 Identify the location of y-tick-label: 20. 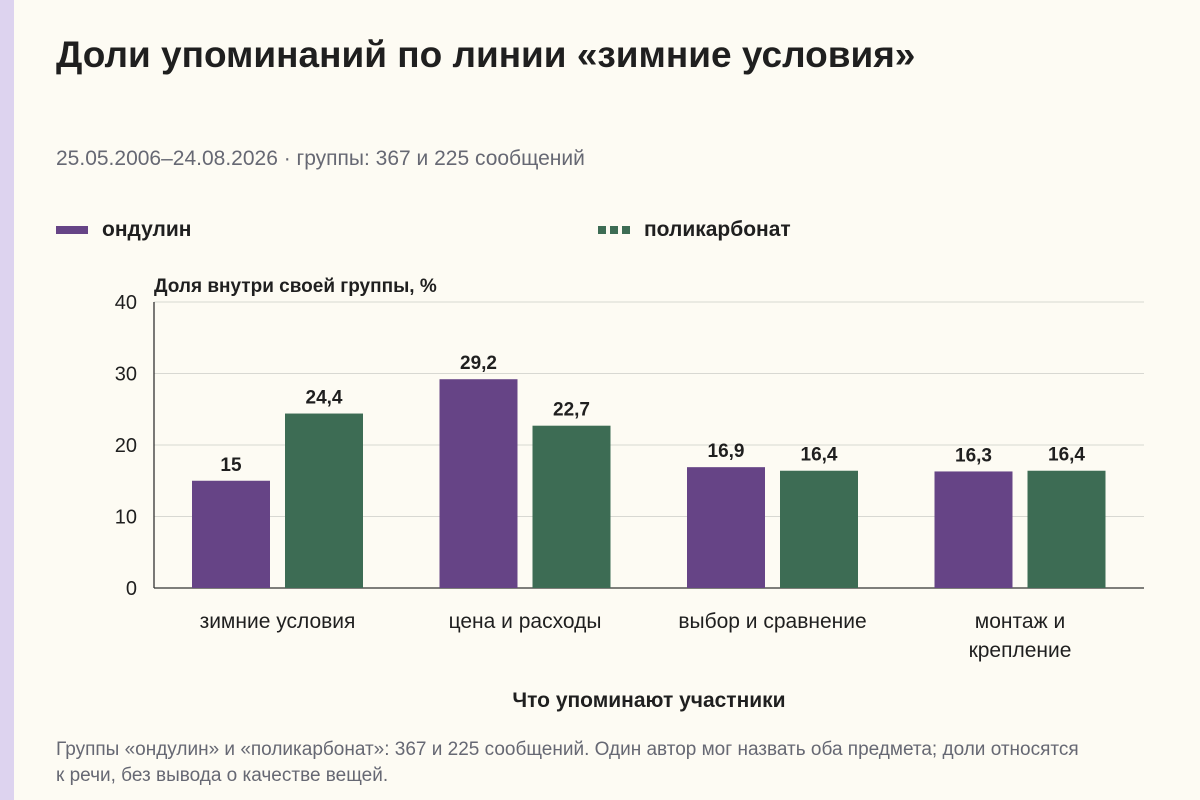
(126, 446).